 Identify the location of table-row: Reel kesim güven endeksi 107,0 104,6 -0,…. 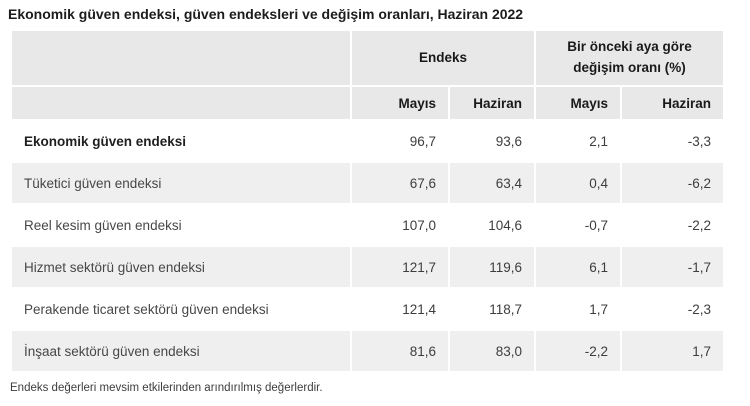
(367, 225).